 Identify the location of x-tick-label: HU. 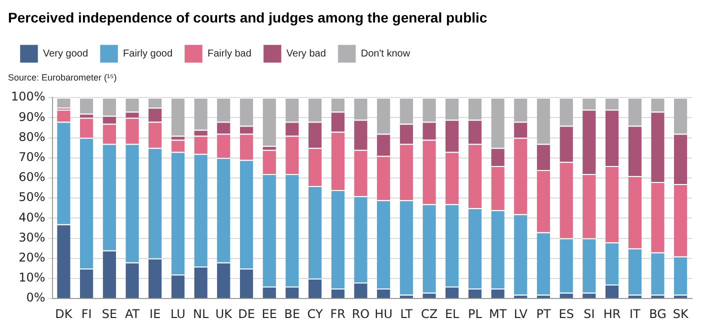
(383, 313).